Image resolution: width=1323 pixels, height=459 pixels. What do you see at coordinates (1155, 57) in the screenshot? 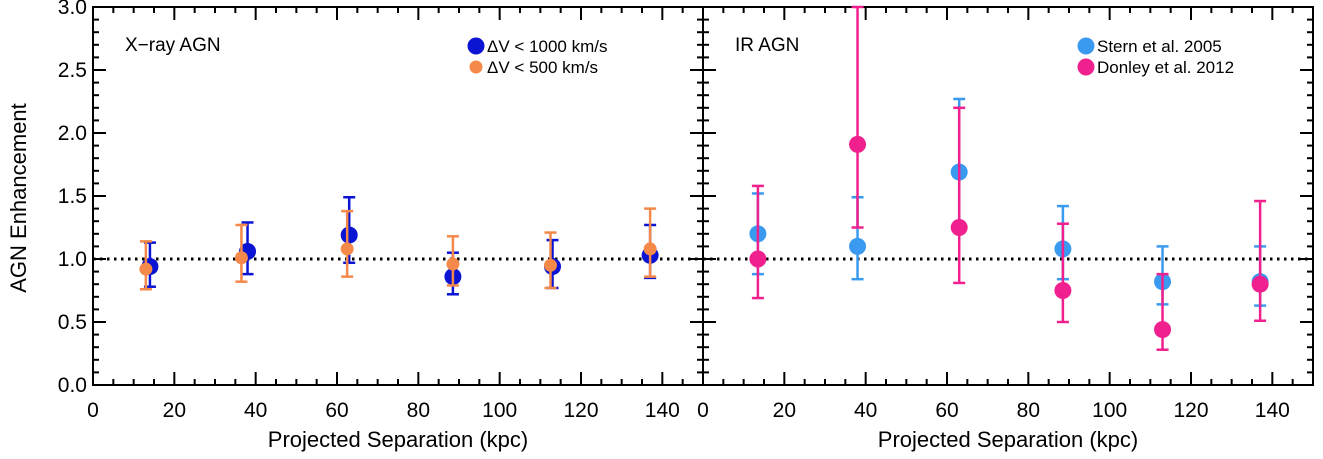
I see `legend: Stern et al. 2005 Donley et al. 2012` at bounding box center [1155, 57].